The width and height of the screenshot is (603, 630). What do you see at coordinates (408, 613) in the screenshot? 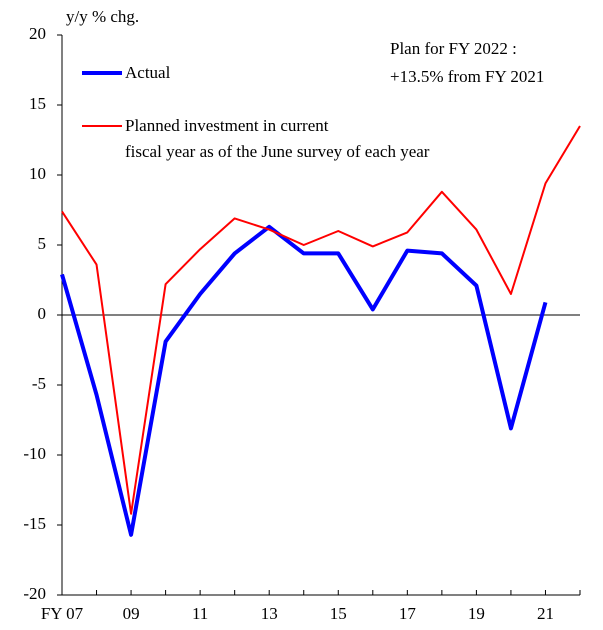
I see `x-tick-label: 17` at bounding box center [408, 613].